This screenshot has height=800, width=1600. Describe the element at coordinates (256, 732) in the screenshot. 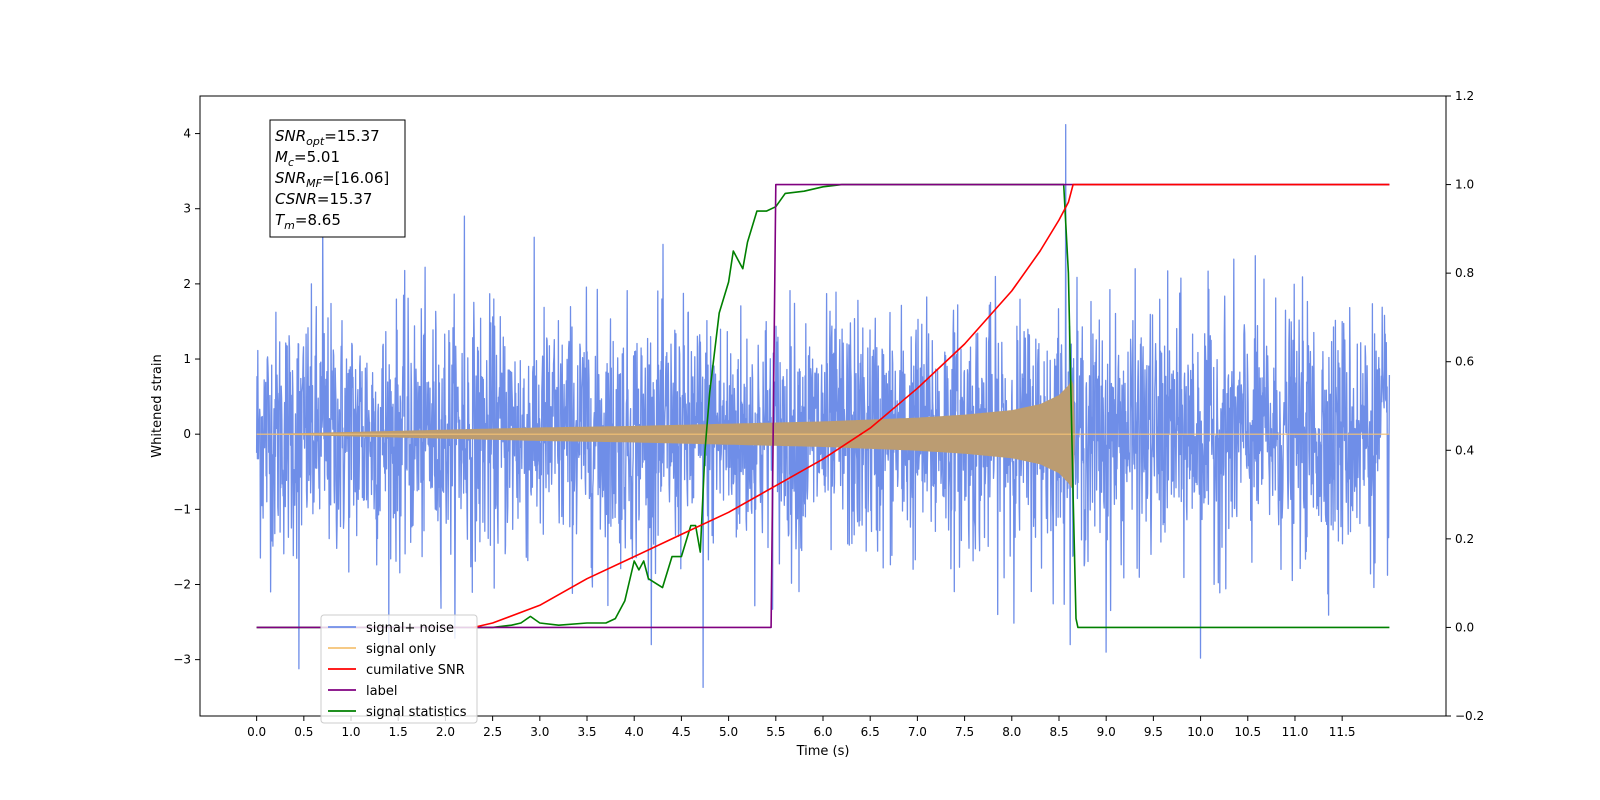

I see `x-tick-label: 0.0` at that location.